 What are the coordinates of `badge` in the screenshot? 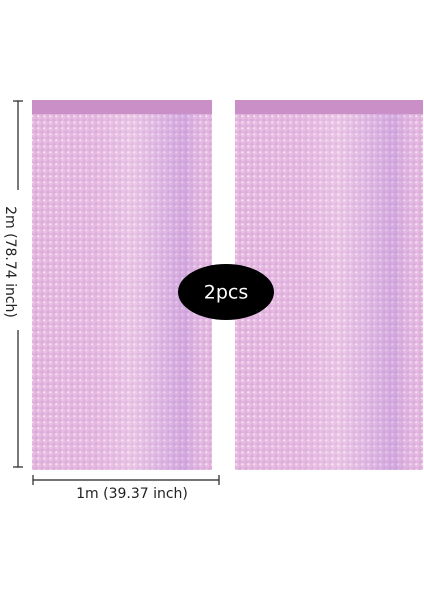 It's located at (226, 292).